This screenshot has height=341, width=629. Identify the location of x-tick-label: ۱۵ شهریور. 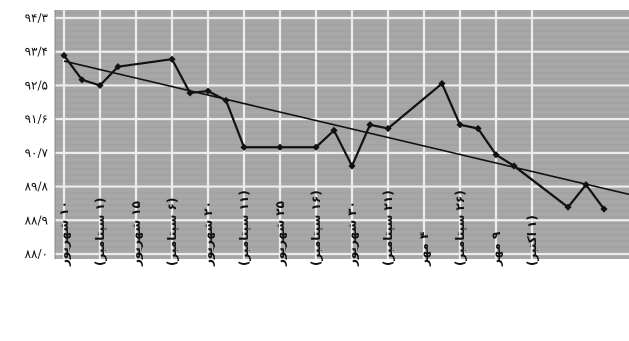
(136, 234).